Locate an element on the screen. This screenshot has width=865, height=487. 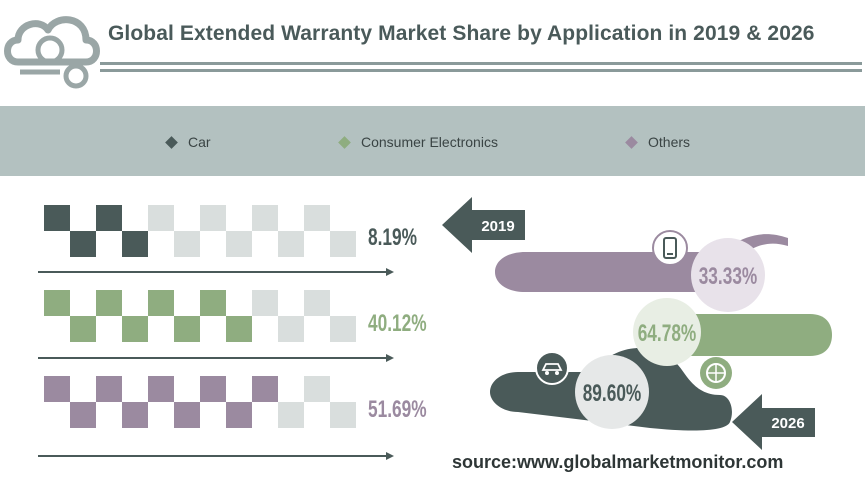
value-label-others-2019: 51.69% is located at coordinates (397, 409).